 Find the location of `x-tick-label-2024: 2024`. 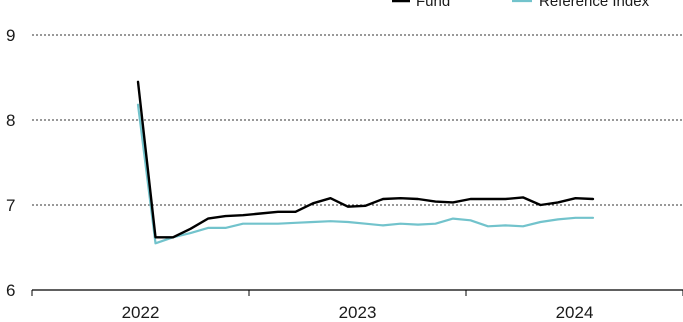

x-tick-label-2024: 2024 is located at coordinates (575, 312).